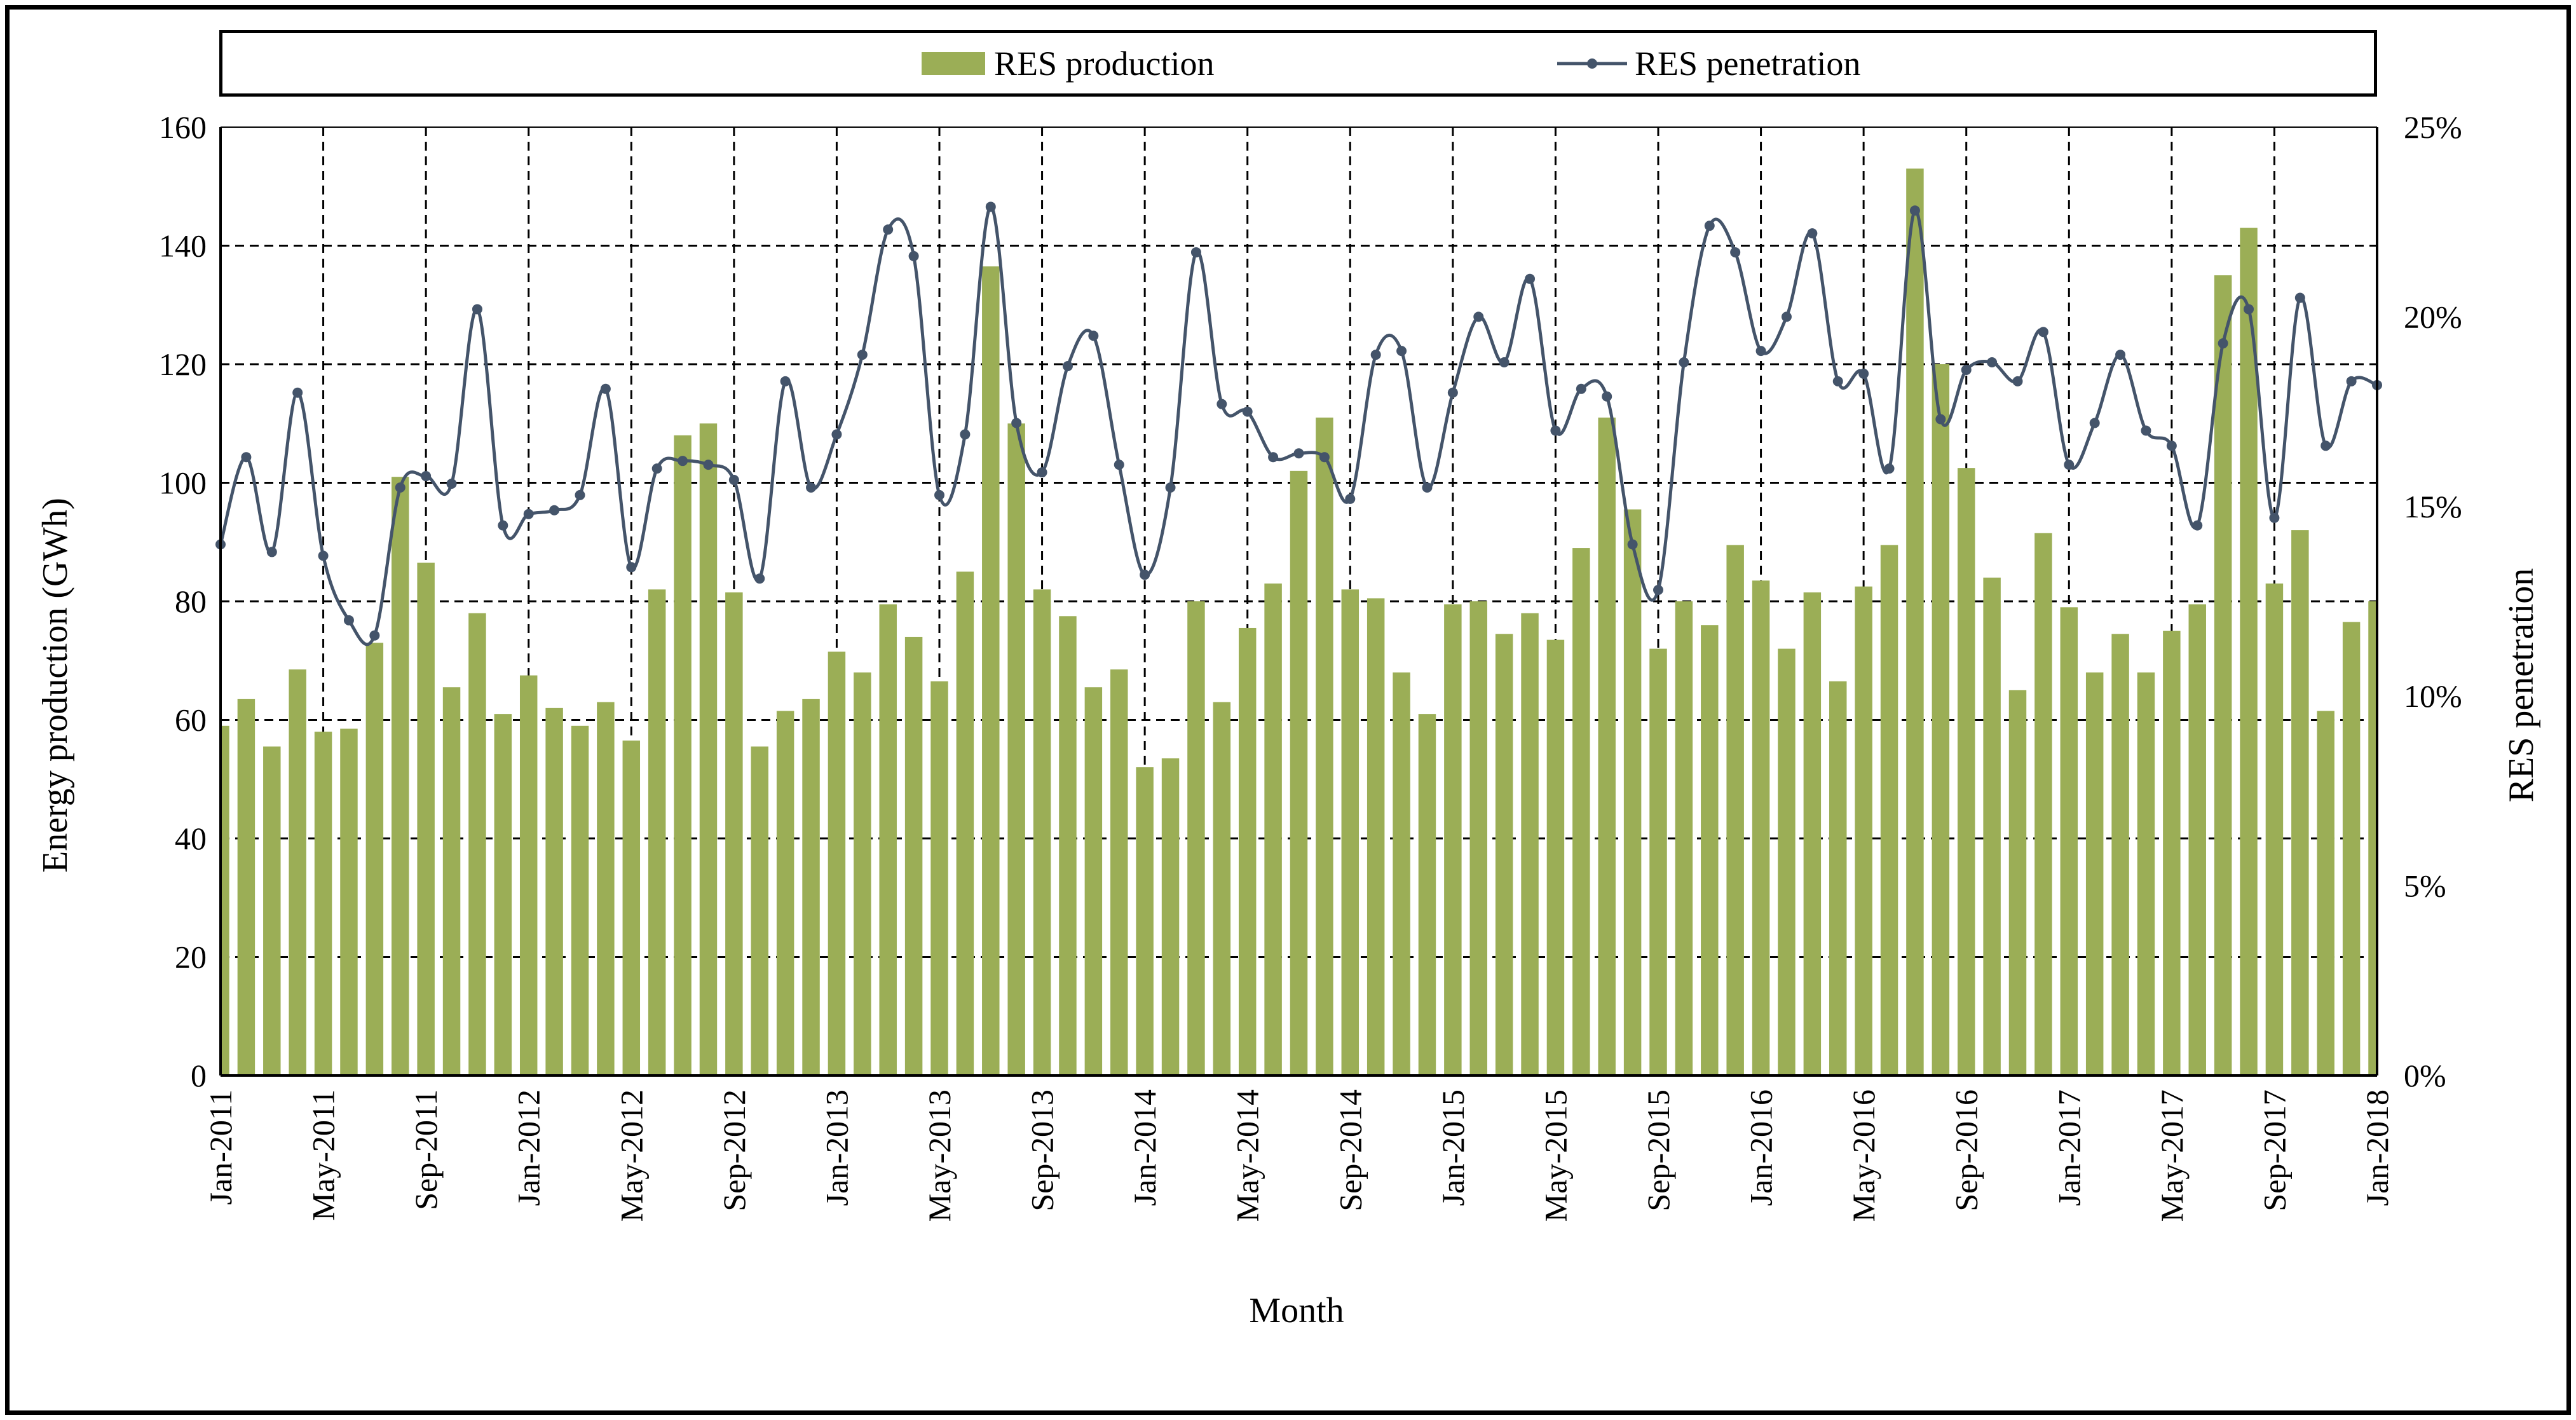  Describe the element at coordinates (2433, 506) in the screenshot. I see `y2-tick-label: 15%` at that location.